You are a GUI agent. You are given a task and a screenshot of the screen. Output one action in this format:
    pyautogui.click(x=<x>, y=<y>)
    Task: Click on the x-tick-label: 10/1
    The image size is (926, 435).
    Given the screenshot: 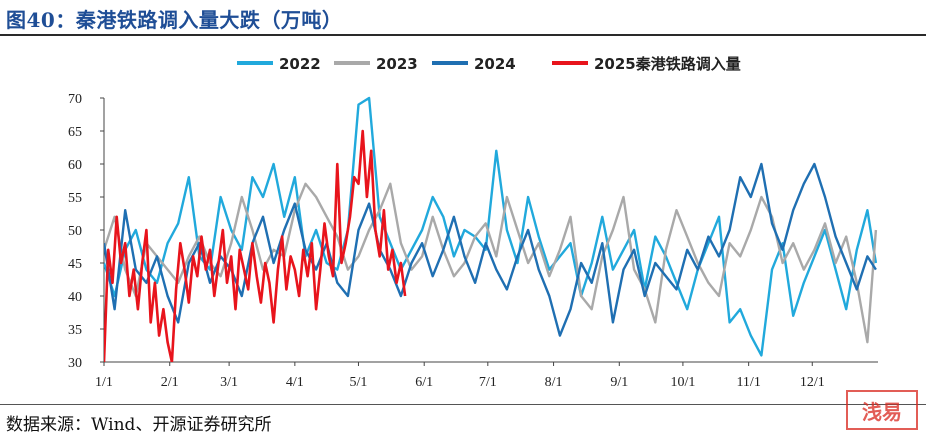 What is the action you would take?
    pyautogui.click(x=682, y=382)
    